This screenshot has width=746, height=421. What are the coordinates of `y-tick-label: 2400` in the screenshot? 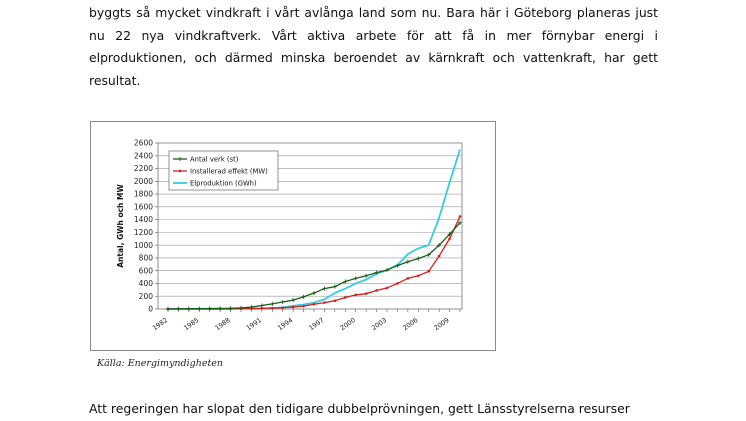 It's located at (143, 155).